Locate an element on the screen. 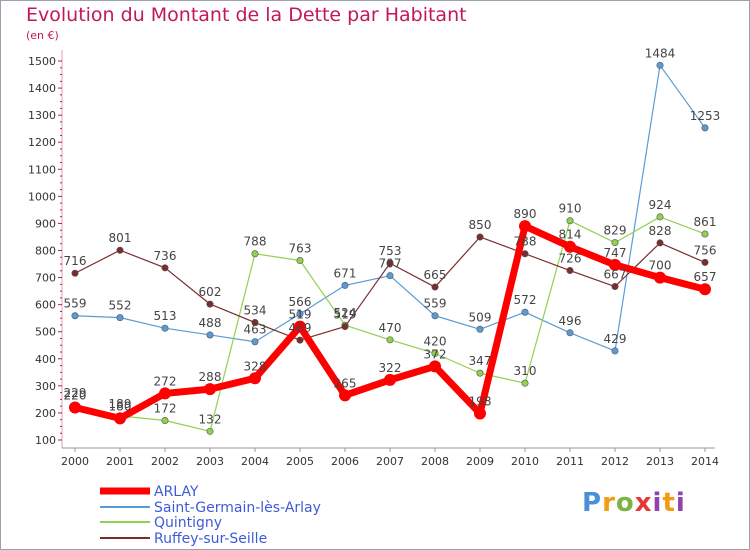 This screenshot has width=750, height=550. y-tick-label: 1500 is located at coordinates (42, 61).